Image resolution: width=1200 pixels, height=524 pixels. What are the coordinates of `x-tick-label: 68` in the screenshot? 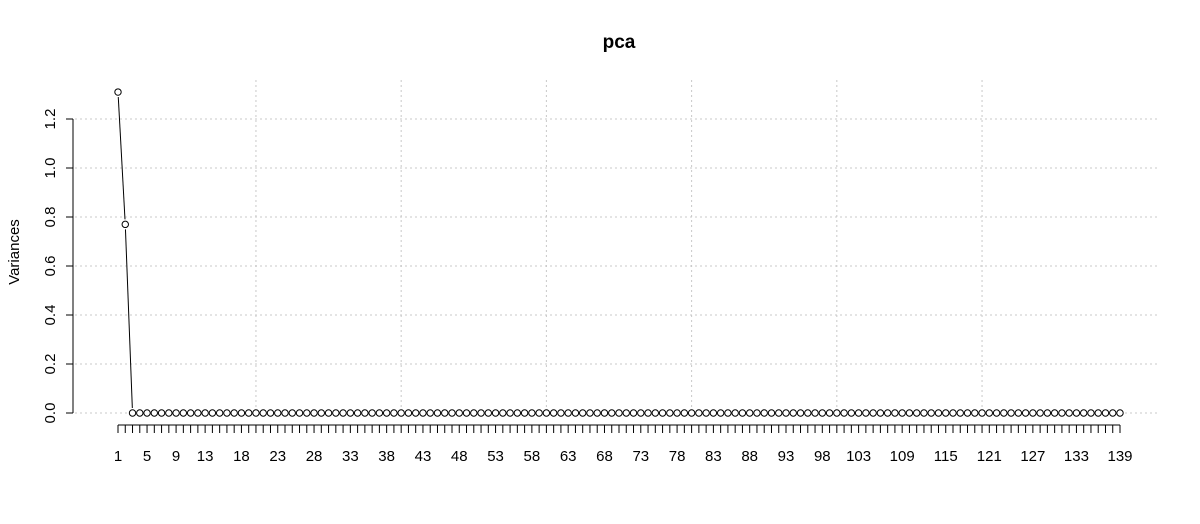 It's located at (604, 456).